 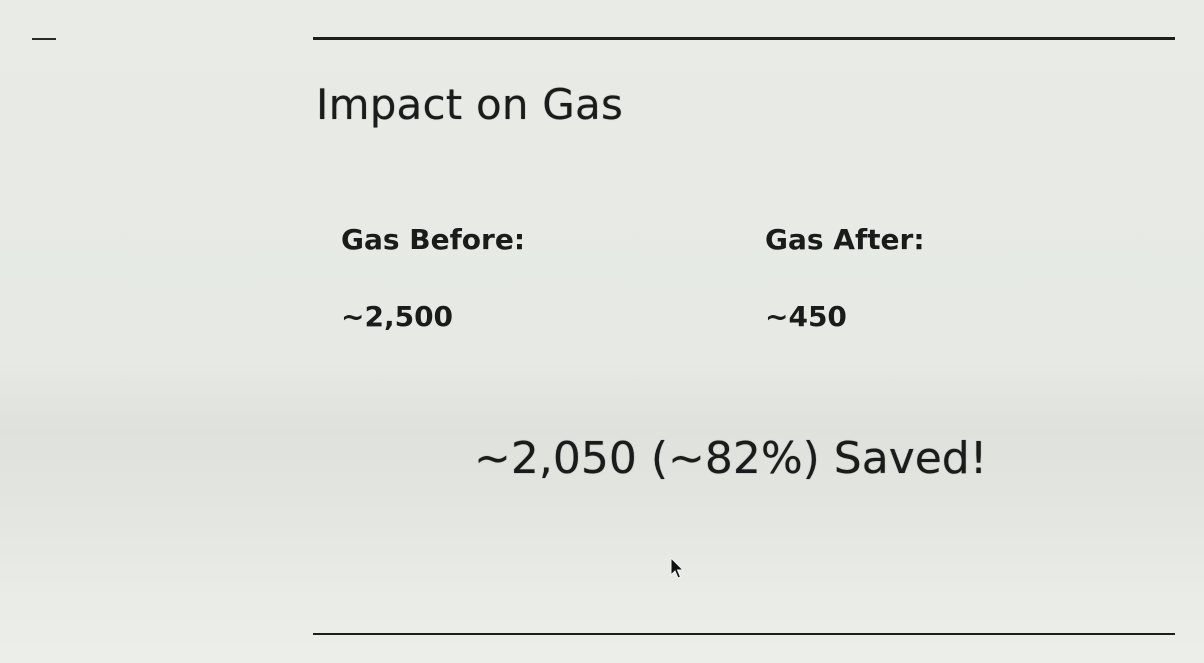 I want to click on gas-before-value: ~2,500, so click(x=397, y=316).